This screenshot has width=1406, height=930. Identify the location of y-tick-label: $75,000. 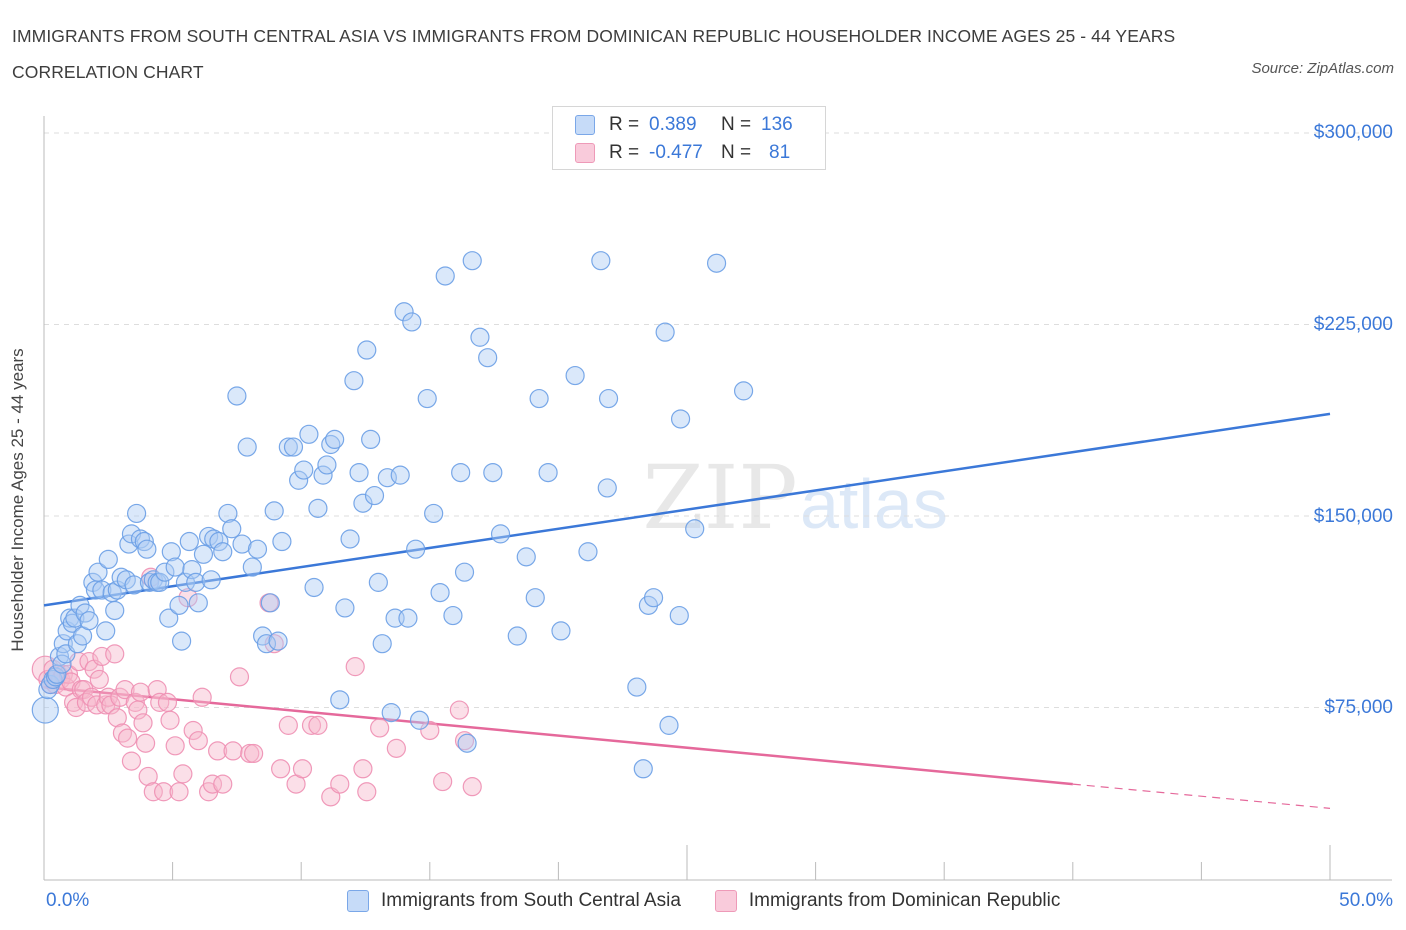
(1358, 707).